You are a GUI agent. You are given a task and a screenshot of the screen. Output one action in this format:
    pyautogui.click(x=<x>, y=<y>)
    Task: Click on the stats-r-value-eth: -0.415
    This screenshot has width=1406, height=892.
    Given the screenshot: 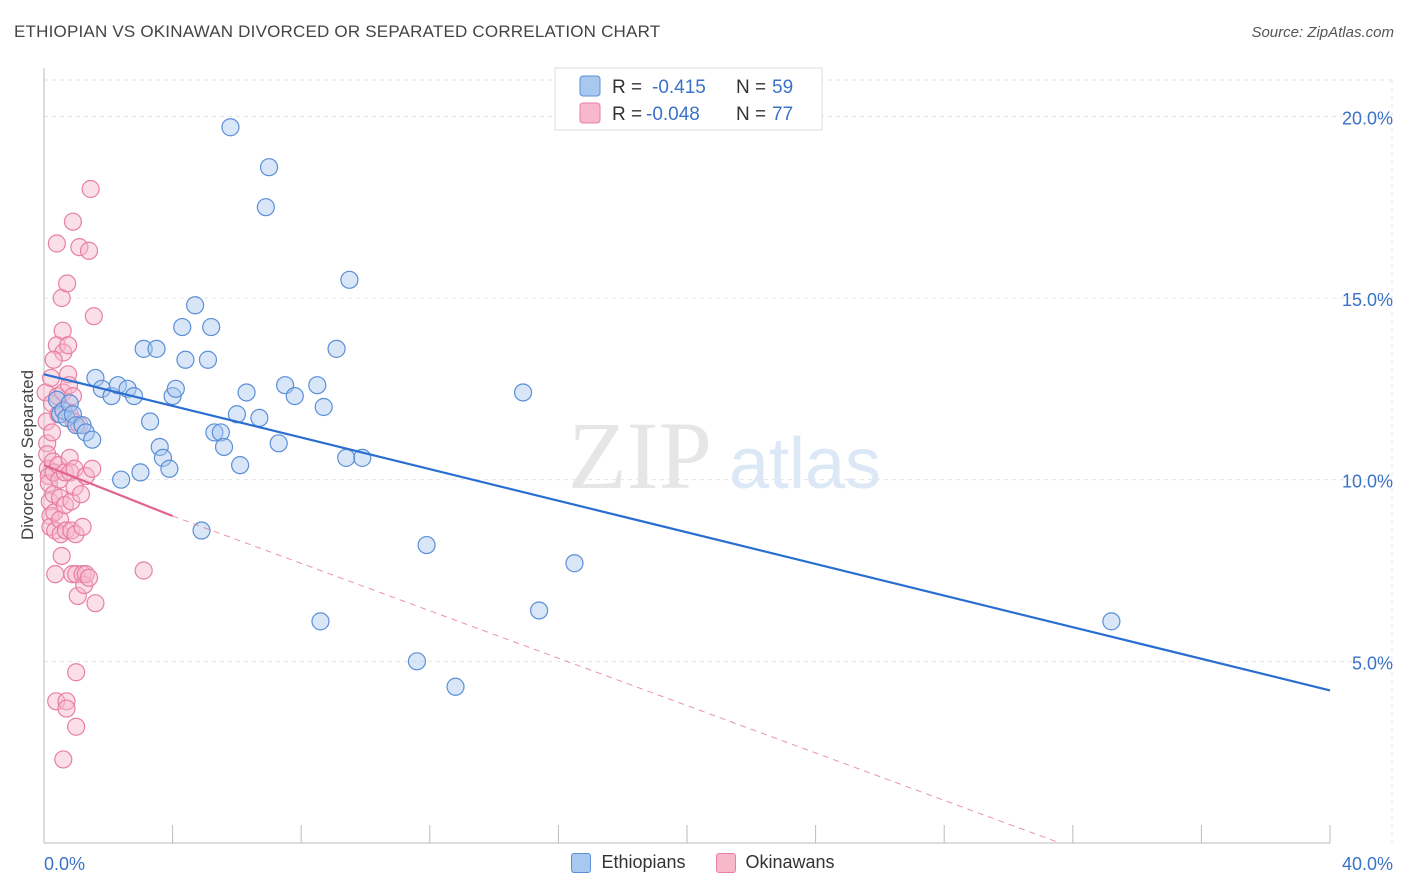 What is the action you would take?
    pyautogui.click(x=679, y=87)
    